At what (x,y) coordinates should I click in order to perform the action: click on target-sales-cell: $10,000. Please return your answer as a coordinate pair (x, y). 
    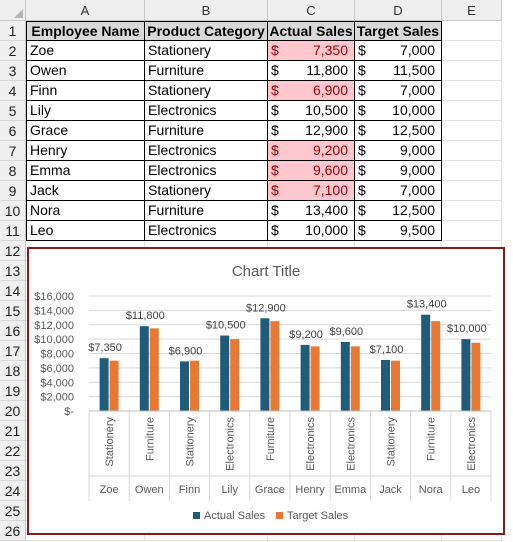
    Looking at the image, I should click on (398, 111).